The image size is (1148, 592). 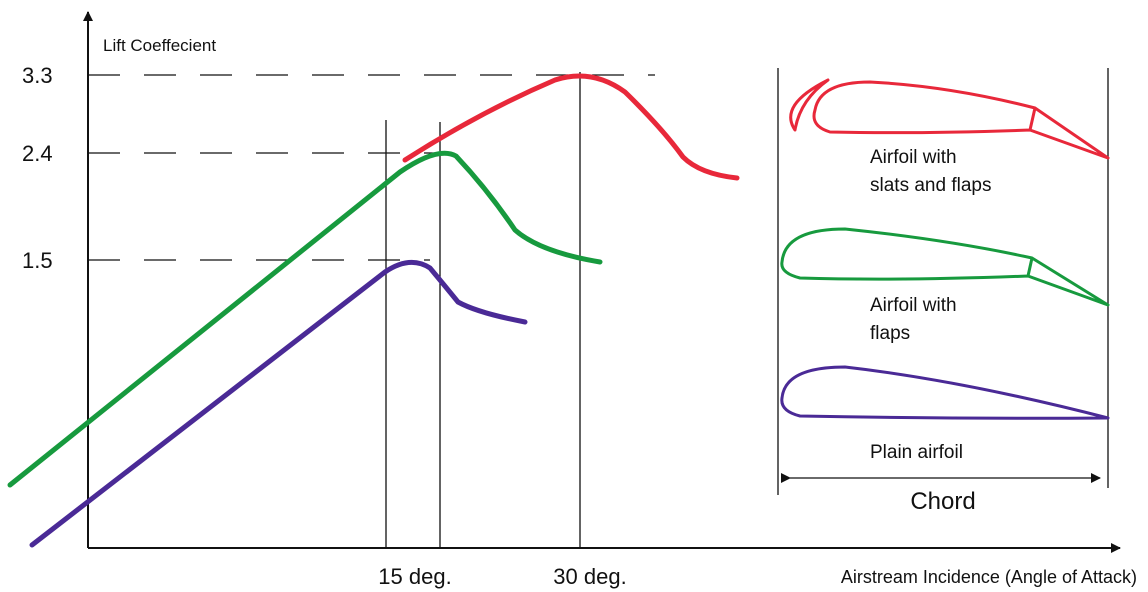 I want to click on level-label: 2.4, so click(x=37, y=153).